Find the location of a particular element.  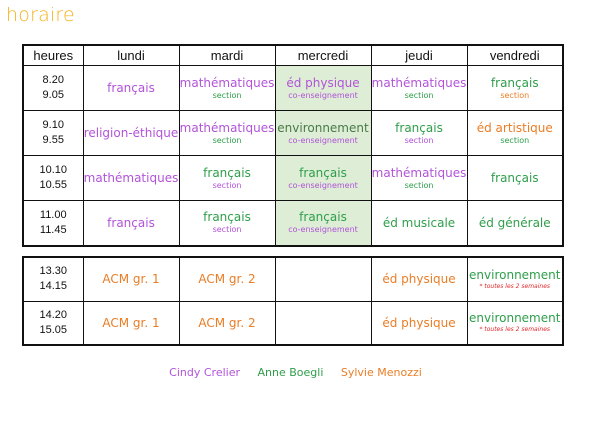

time-end: 11.45 is located at coordinates (53, 229).